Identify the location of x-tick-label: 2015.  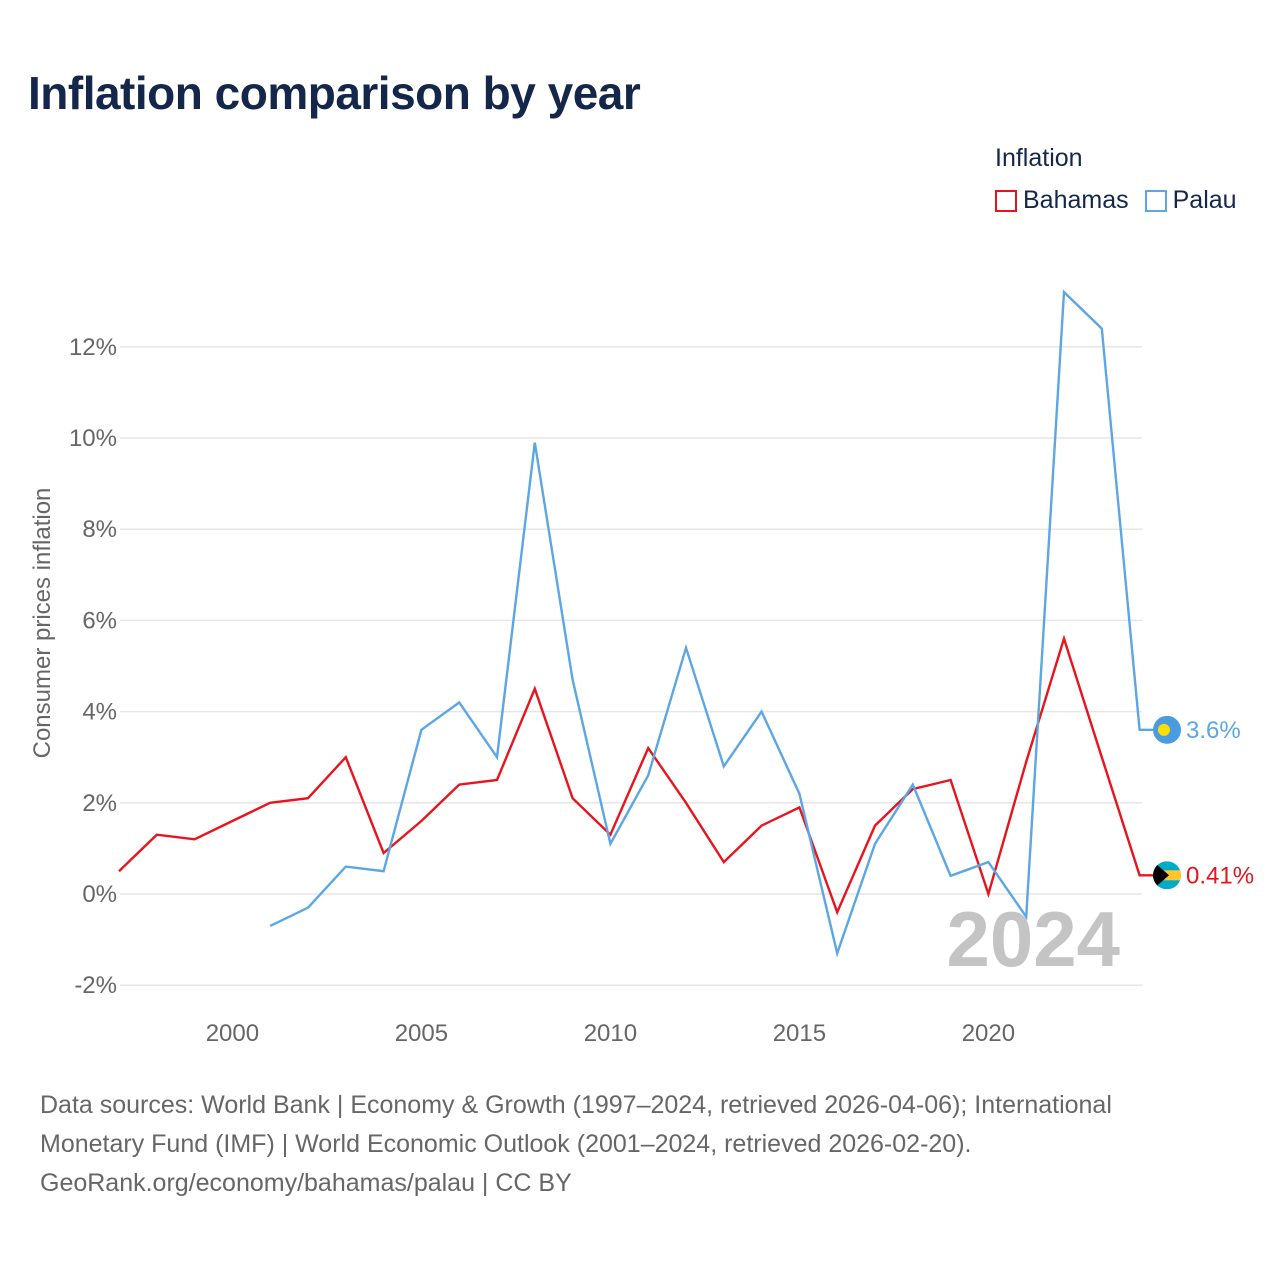
(799, 1033).